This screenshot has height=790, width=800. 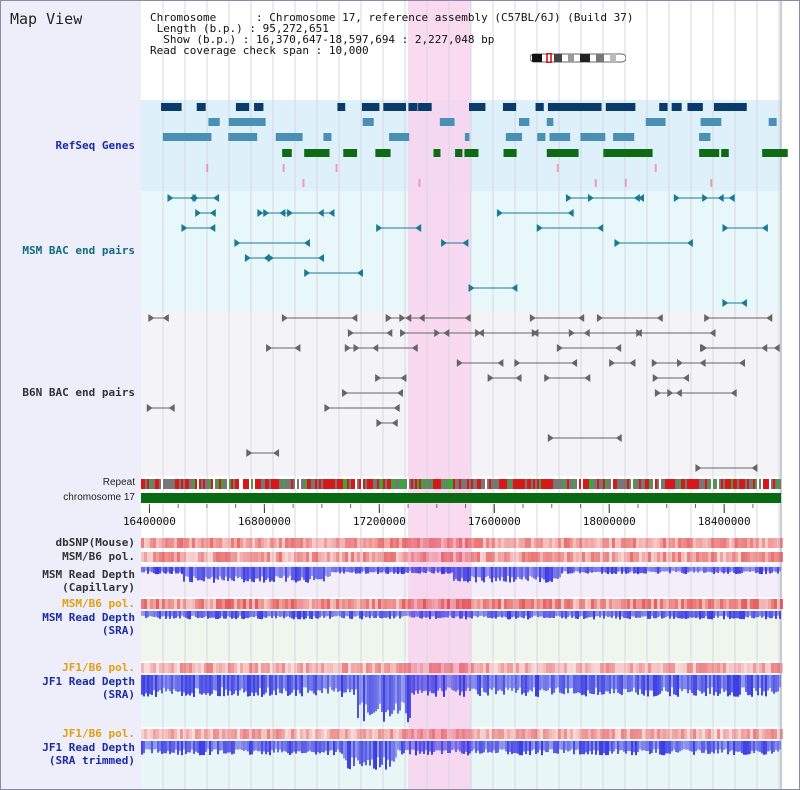 What do you see at coordinates (578, 58) in the screenshot?
I see `chromosome-ideogram-icon` at bounding box center [578, 58].